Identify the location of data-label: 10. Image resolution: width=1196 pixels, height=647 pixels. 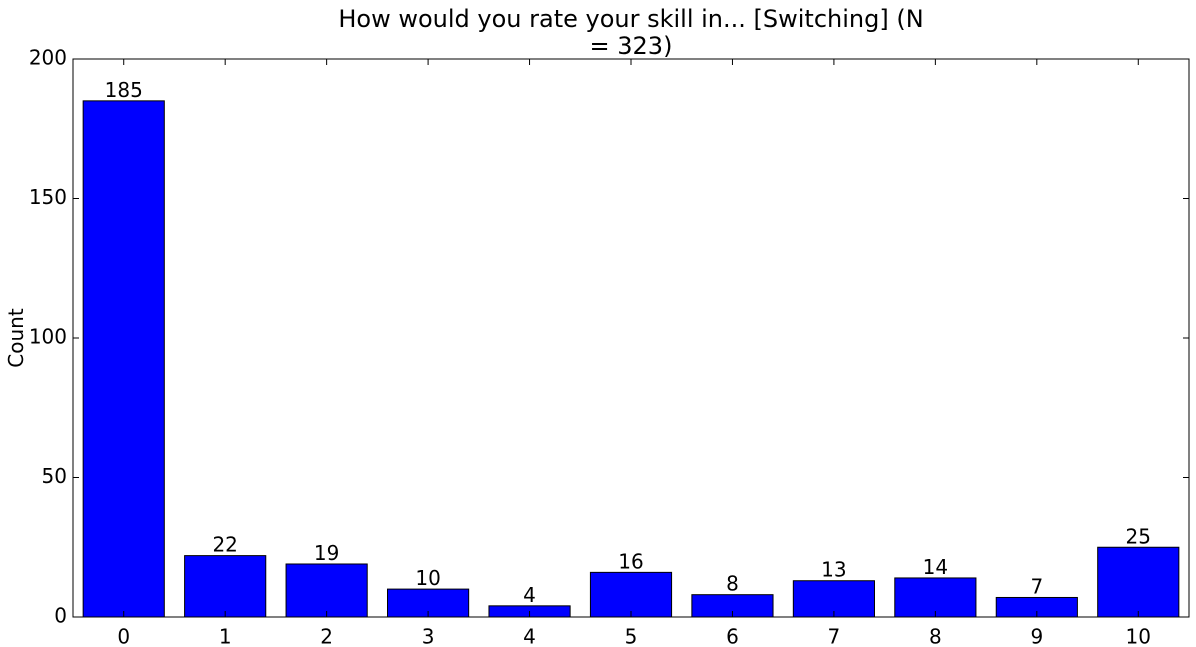
(427, 578).